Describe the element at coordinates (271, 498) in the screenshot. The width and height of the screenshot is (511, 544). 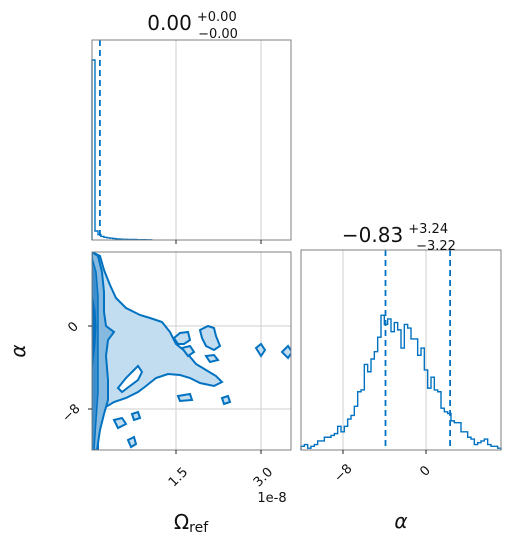
I see `x-offset-label: 1e-8` at that location.